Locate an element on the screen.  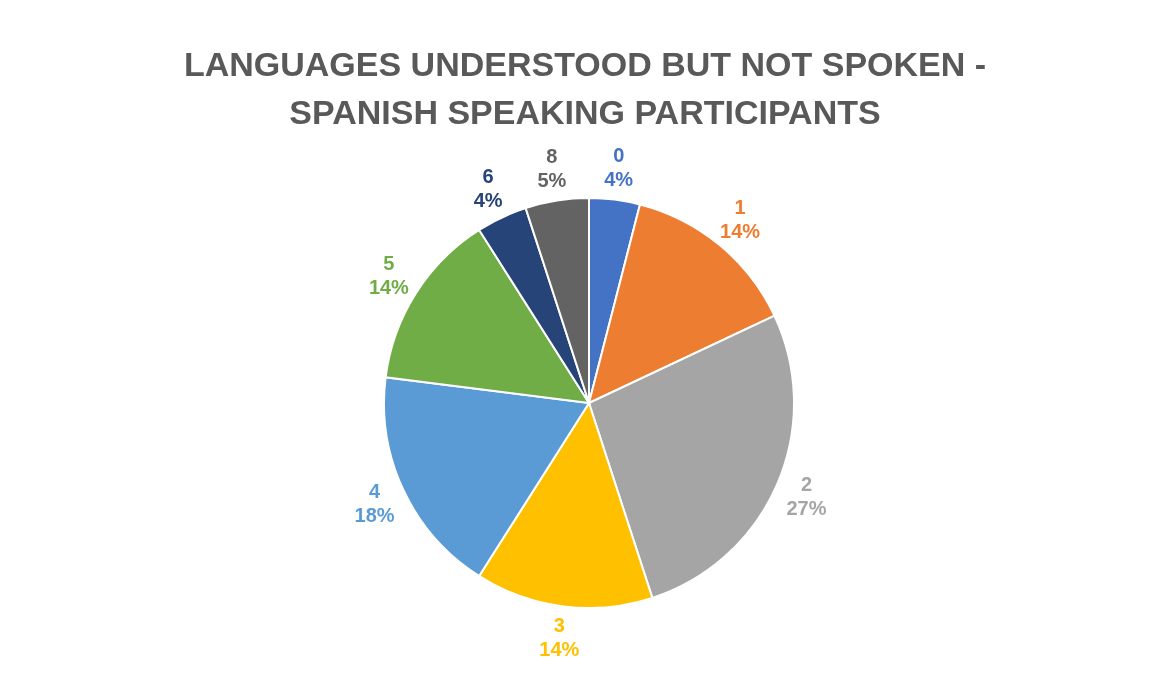
slice-label: 4 is located at coordinates (374, 490).